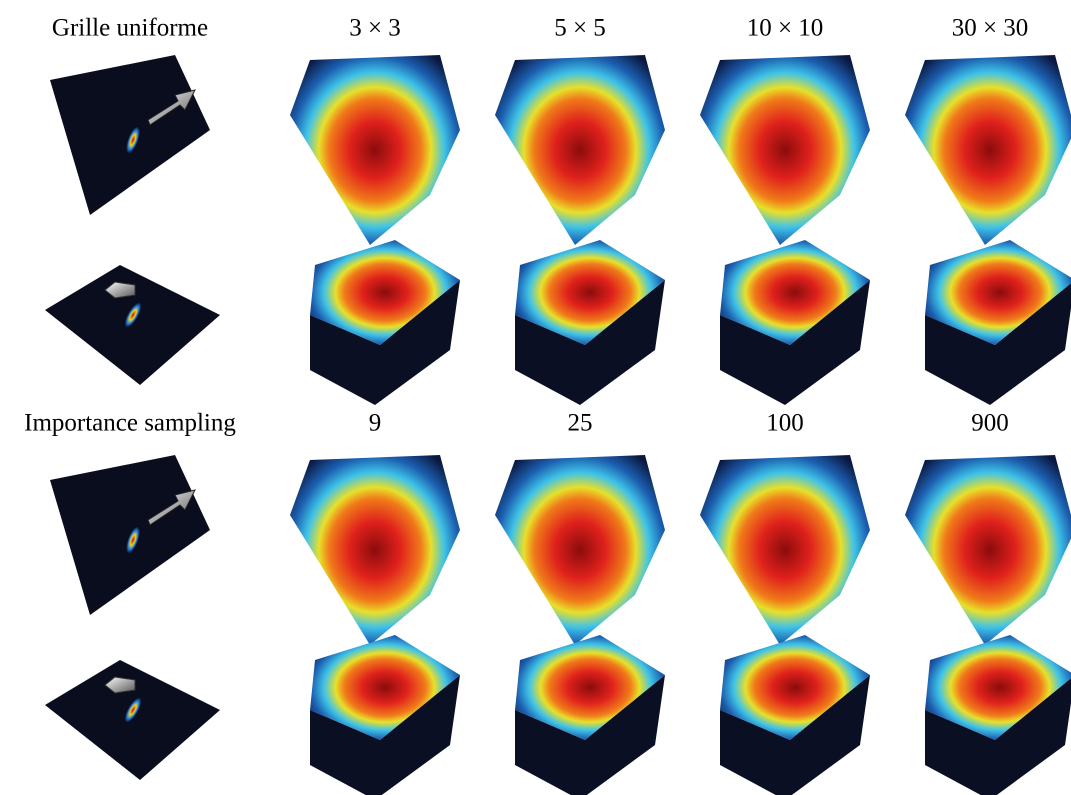 The height and width of the screenshot is (795, 1071). What do you see at coordinates (990, 423) in the screenshot?
I see `column-label: 900` at bounding box center [990, 423].